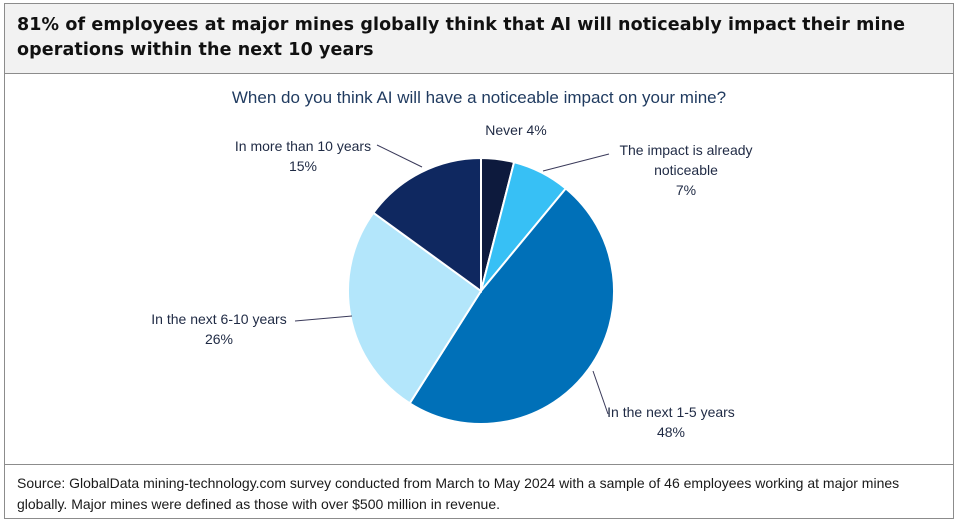 Image resolution: width=960 pixels, height=524 pixels. I want to click on pie-slices, so click(481, 291).